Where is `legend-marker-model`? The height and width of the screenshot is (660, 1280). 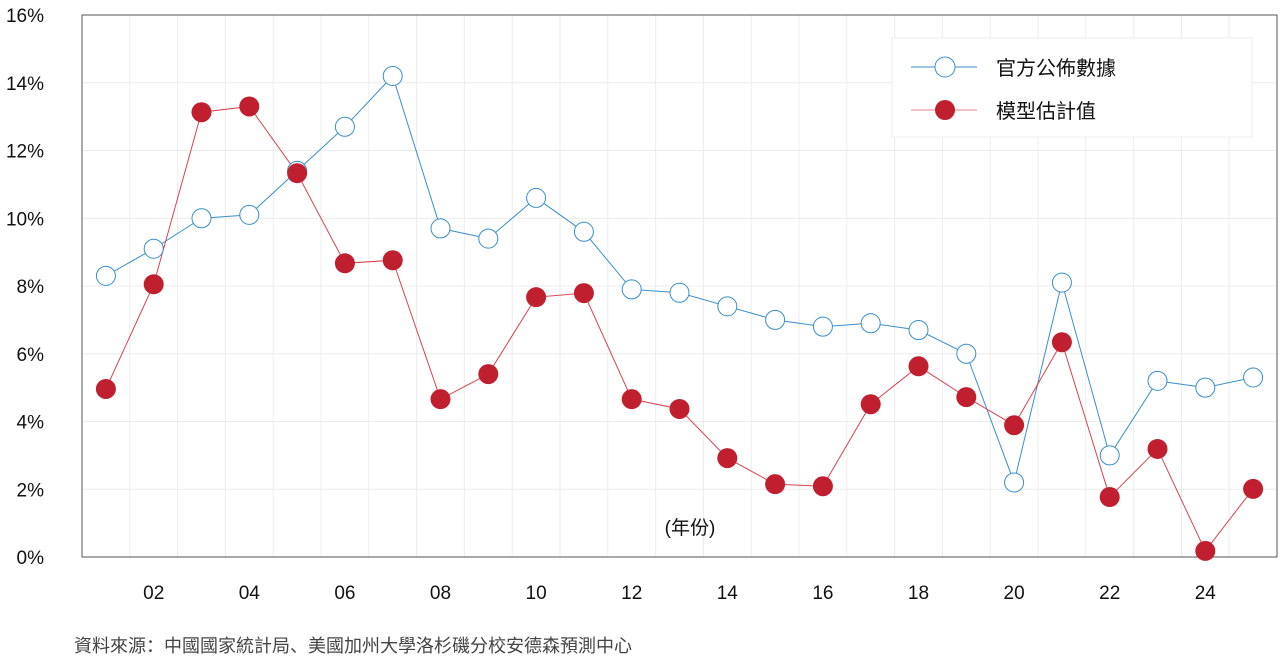 legend-marker-model is located at coordinates (945, 110).